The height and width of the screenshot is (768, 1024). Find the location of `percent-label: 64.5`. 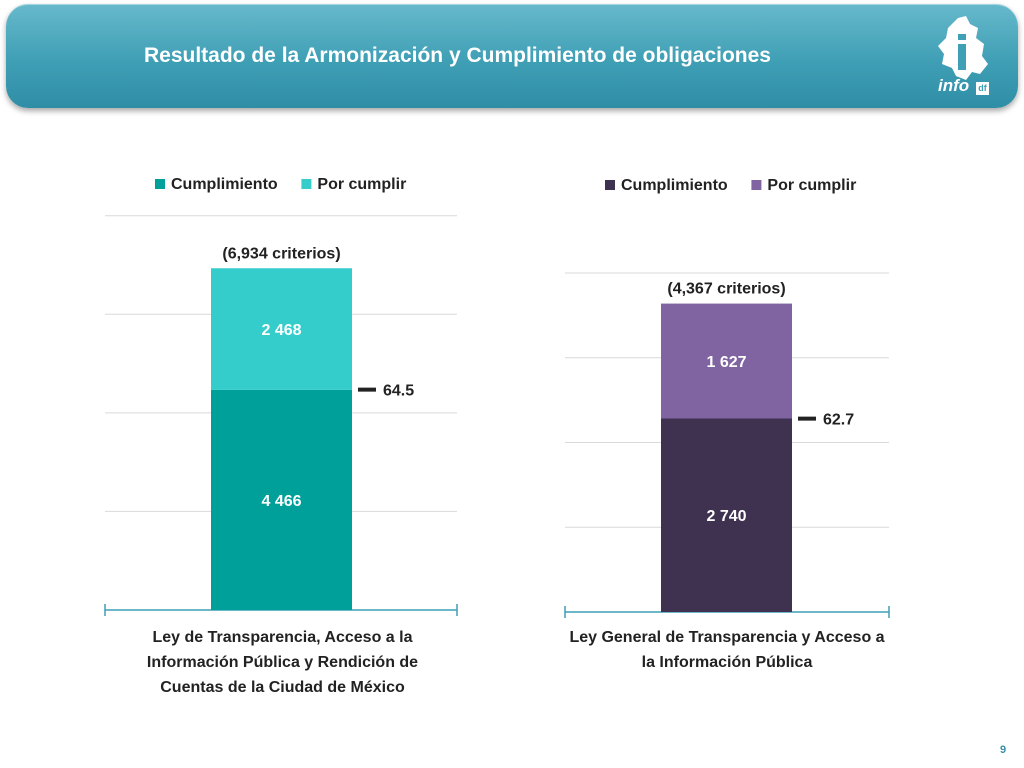

percent-label: 64.5 is located at coordinates (398, 391).